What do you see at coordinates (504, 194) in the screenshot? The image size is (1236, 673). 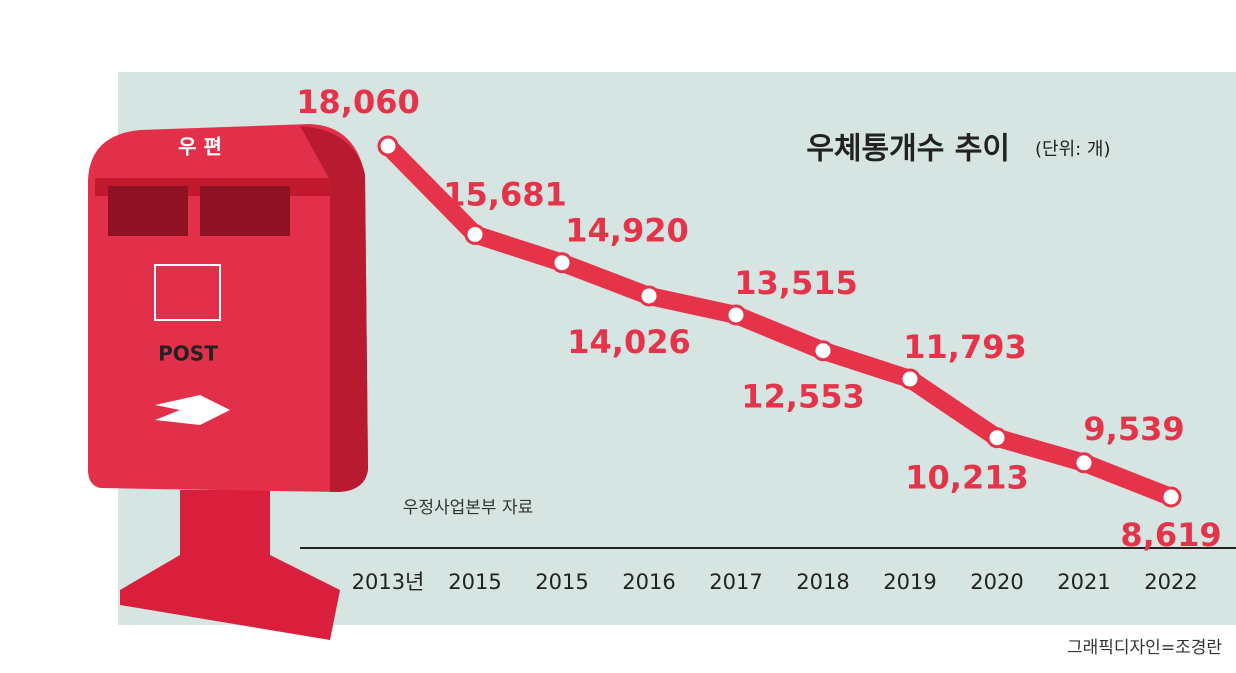 I see `value-label: 15,681` at bounding box center [504, 194].